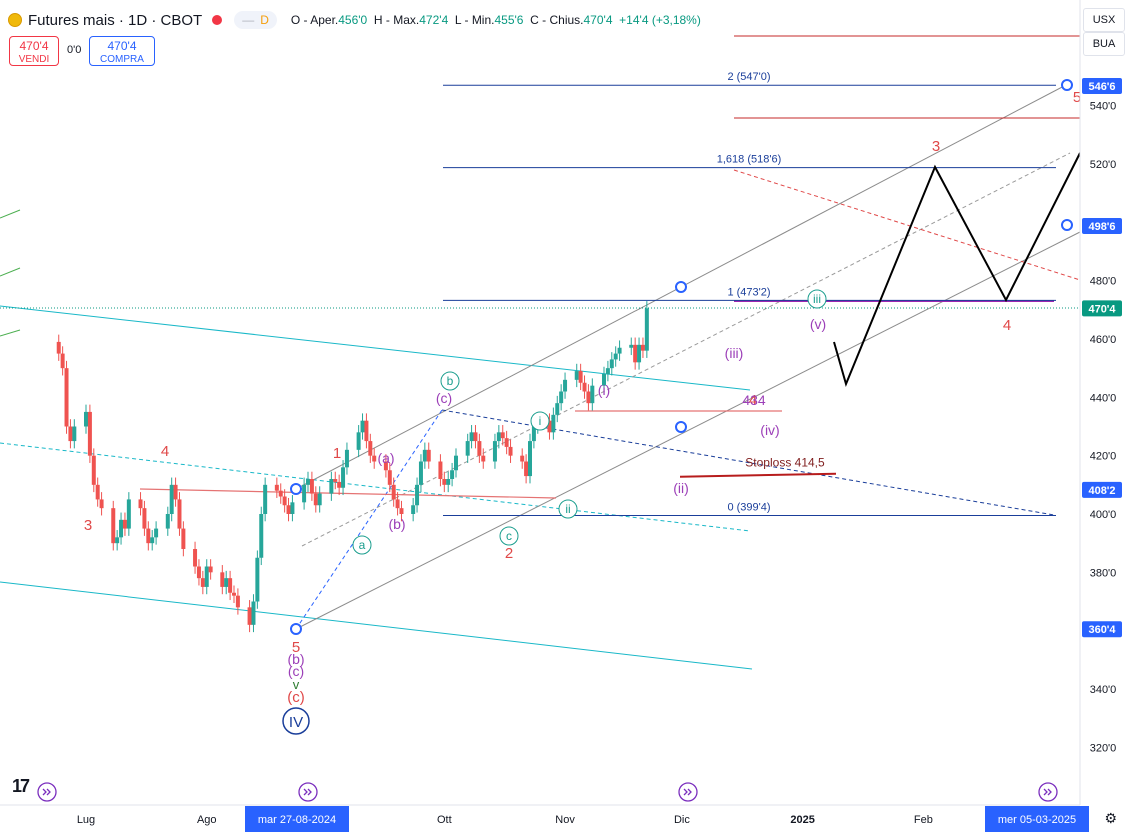 Image resolution: width=1131 pixels, height=836 pixels. Describe the element at coordinates (769, 430) in the screenshot. I see `wave-label-purple: (iv)` at that location.